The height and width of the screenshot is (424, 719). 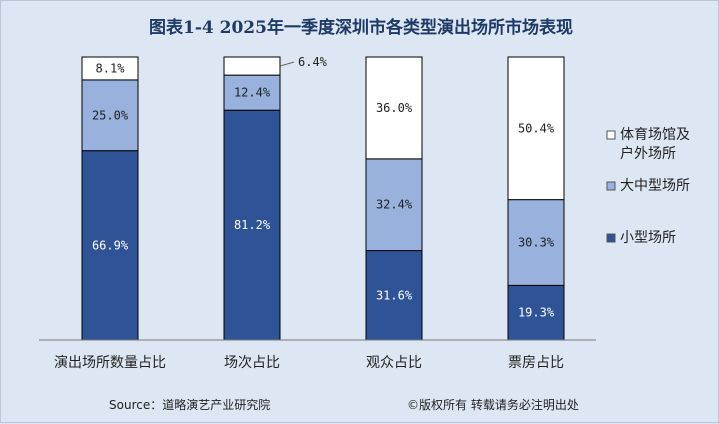 I want to click on data-label: 50.4%, so click(x=536, y=128).